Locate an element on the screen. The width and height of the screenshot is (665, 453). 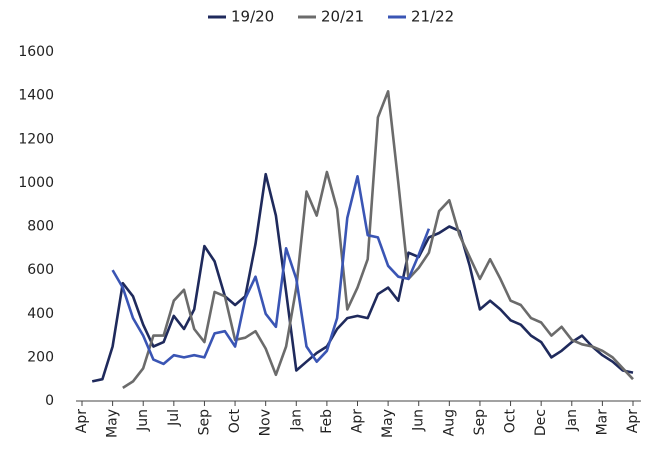
x-tick-label: Dec is located at coordinates (541, 422).